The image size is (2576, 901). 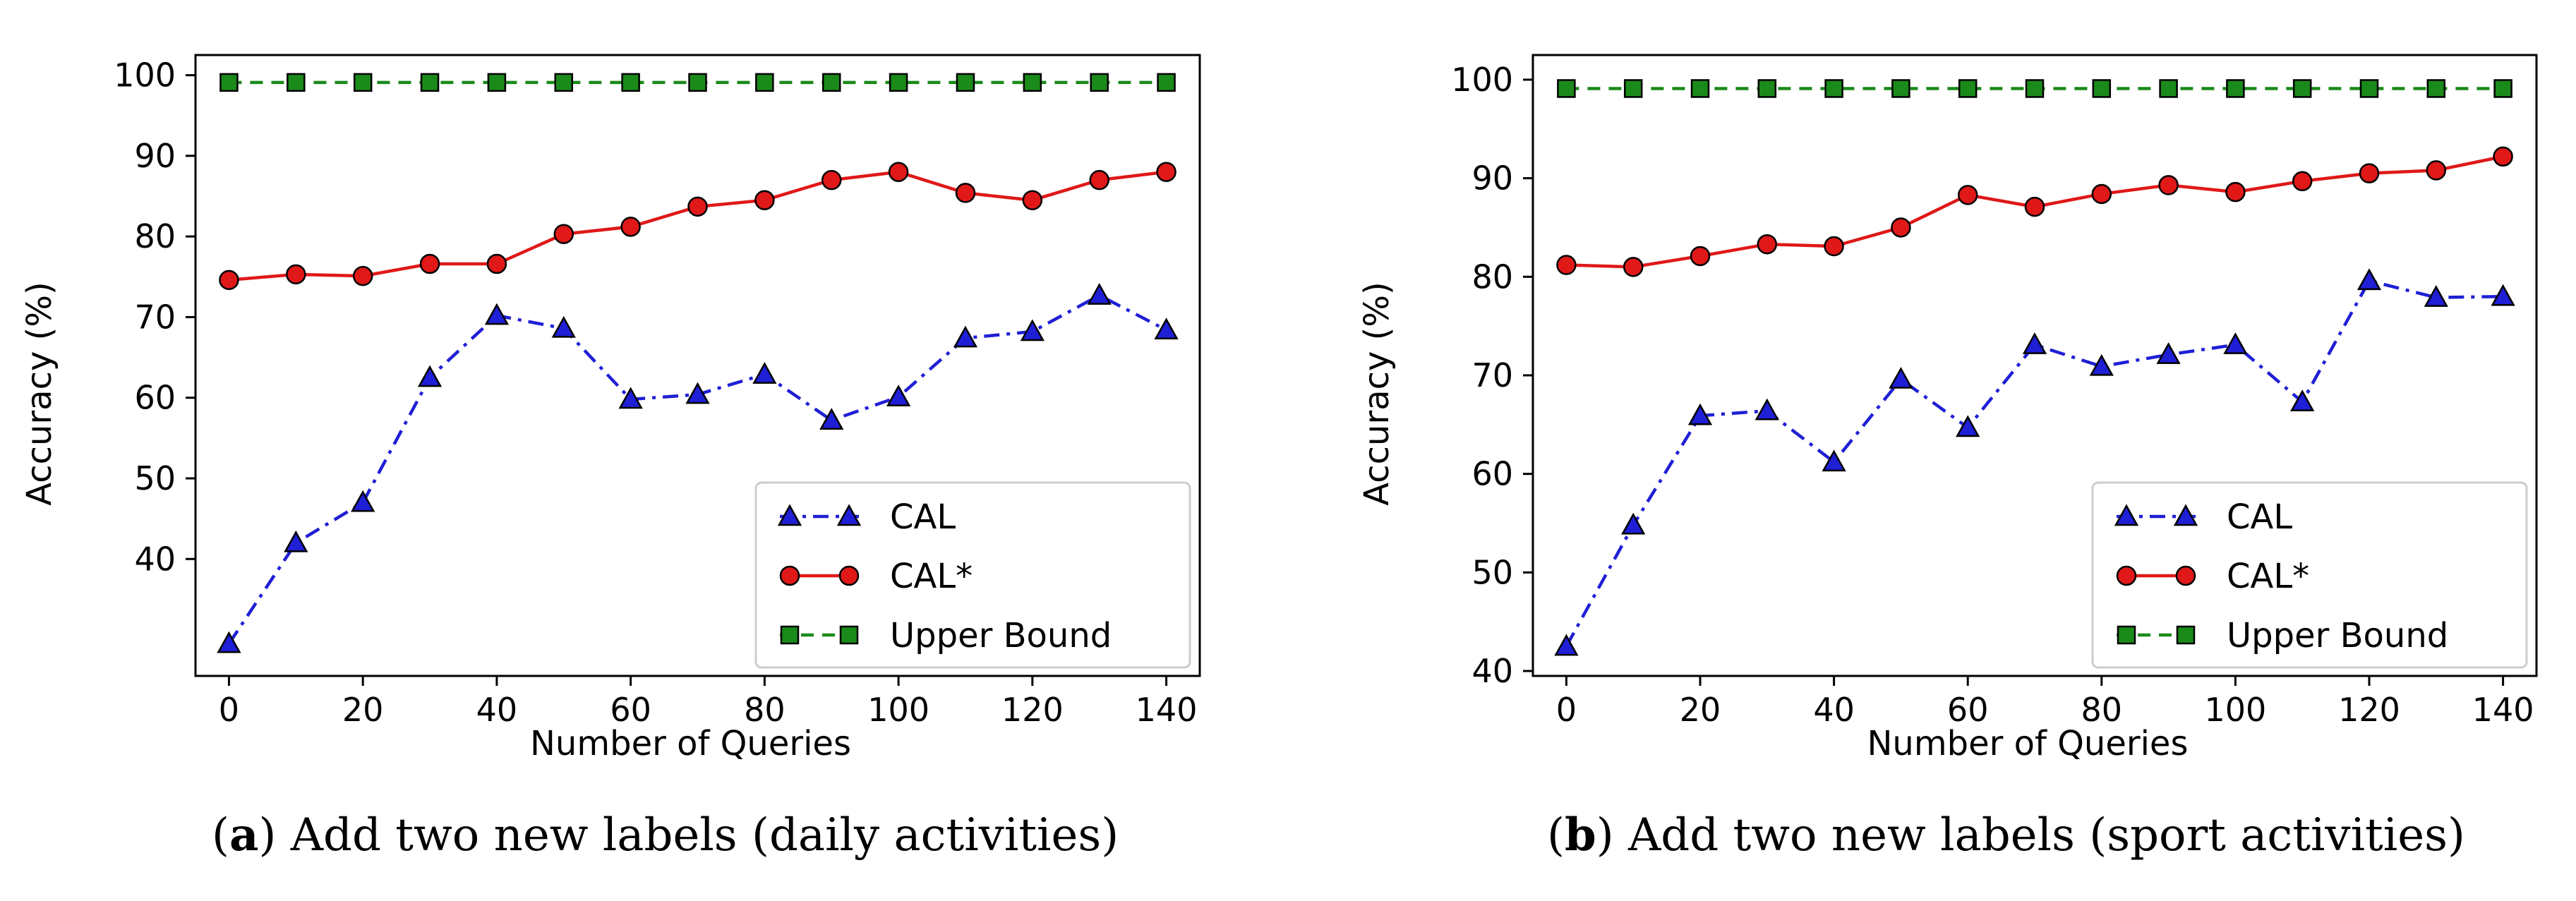 I want to click on x-tick-label: 20, so click(x=1700, y=710).